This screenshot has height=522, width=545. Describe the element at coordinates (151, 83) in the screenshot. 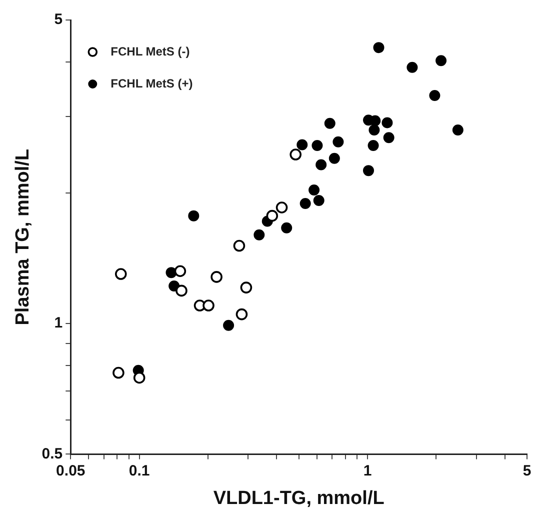

I see `legend-label: FCHL MetS (+)` at that location.